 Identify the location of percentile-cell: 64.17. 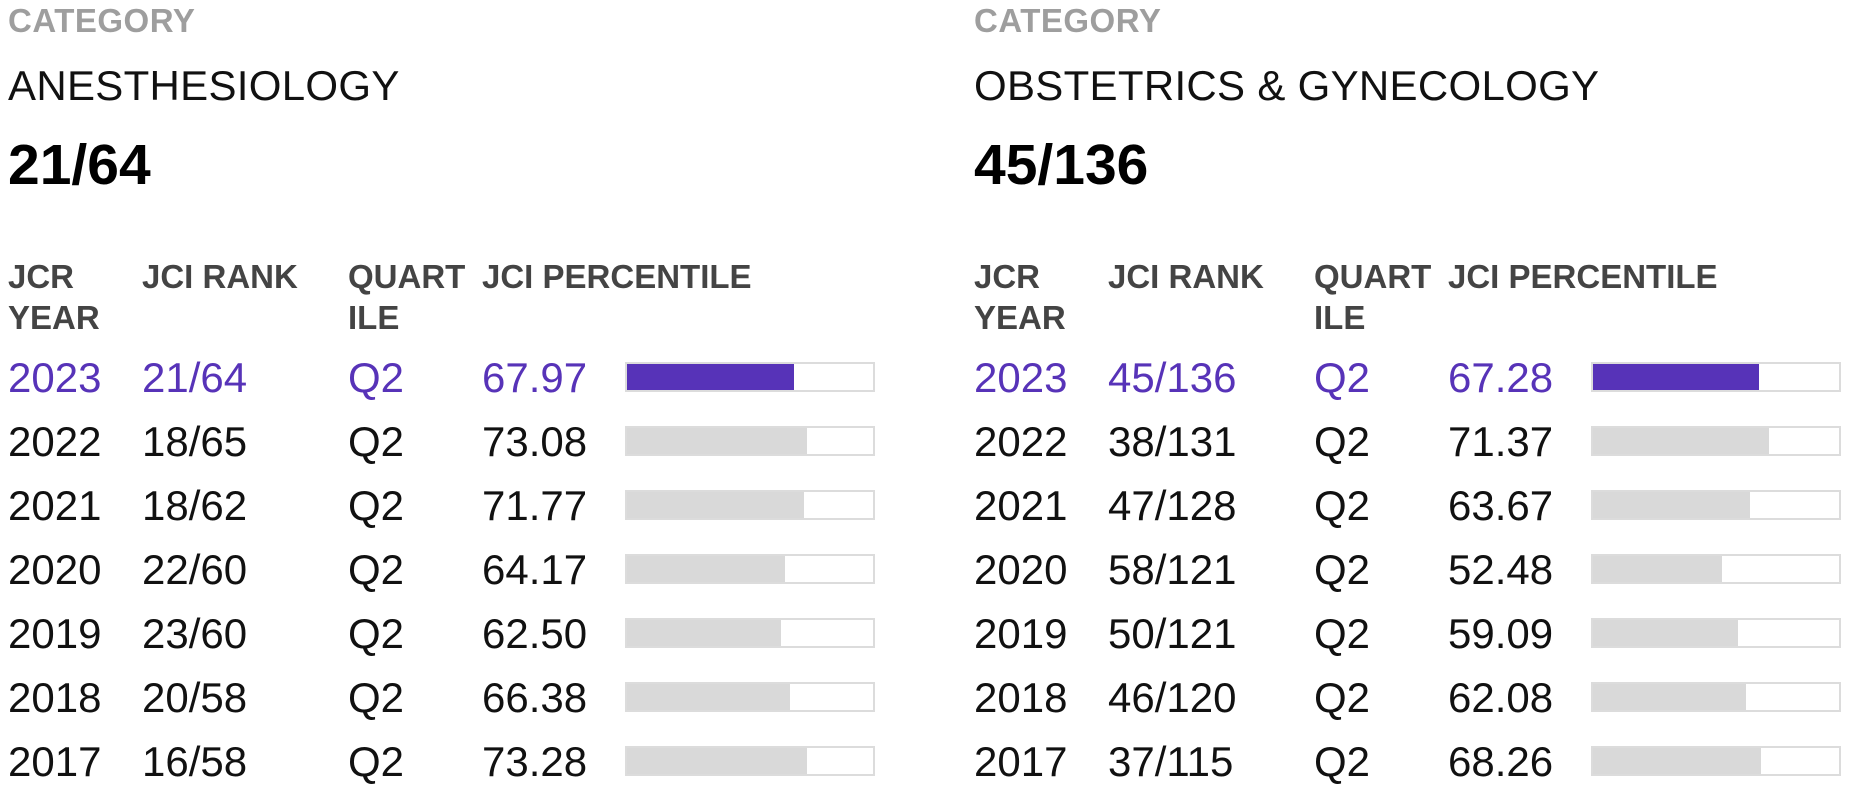
(535, 569).